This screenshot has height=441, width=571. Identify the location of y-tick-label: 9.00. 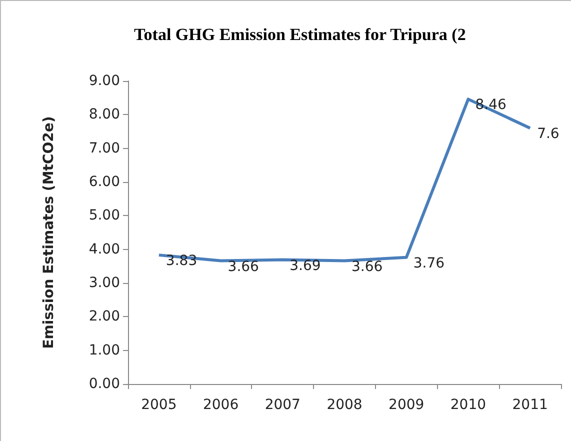
(104, 81).